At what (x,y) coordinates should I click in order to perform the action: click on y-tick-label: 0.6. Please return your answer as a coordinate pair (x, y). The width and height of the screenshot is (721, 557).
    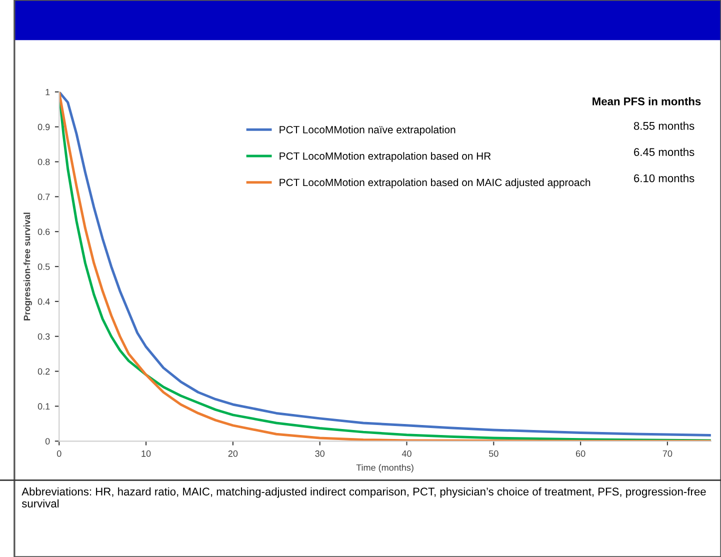
    Looking at the image, I should click on (44, 231).